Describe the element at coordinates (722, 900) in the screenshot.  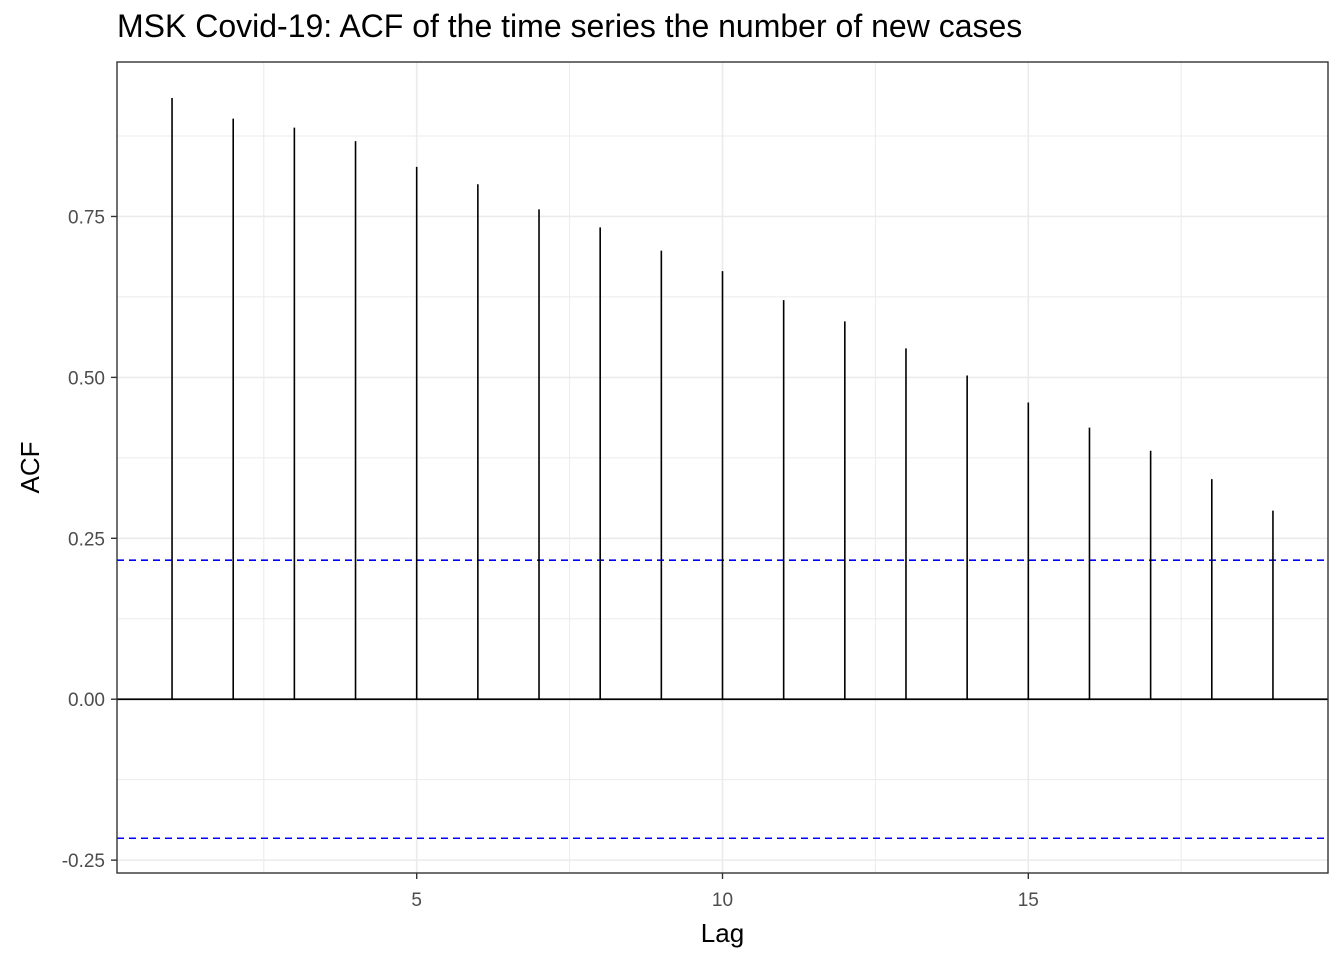
I see `x-tick-label: 10` at that location.